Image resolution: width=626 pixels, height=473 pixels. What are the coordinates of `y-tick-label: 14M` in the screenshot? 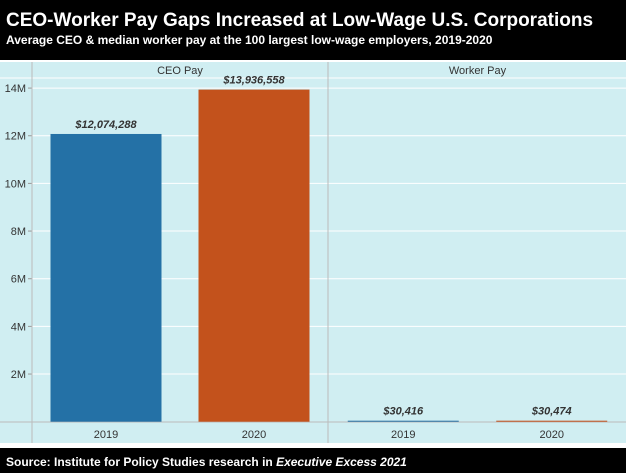 It's located at (15, 89).